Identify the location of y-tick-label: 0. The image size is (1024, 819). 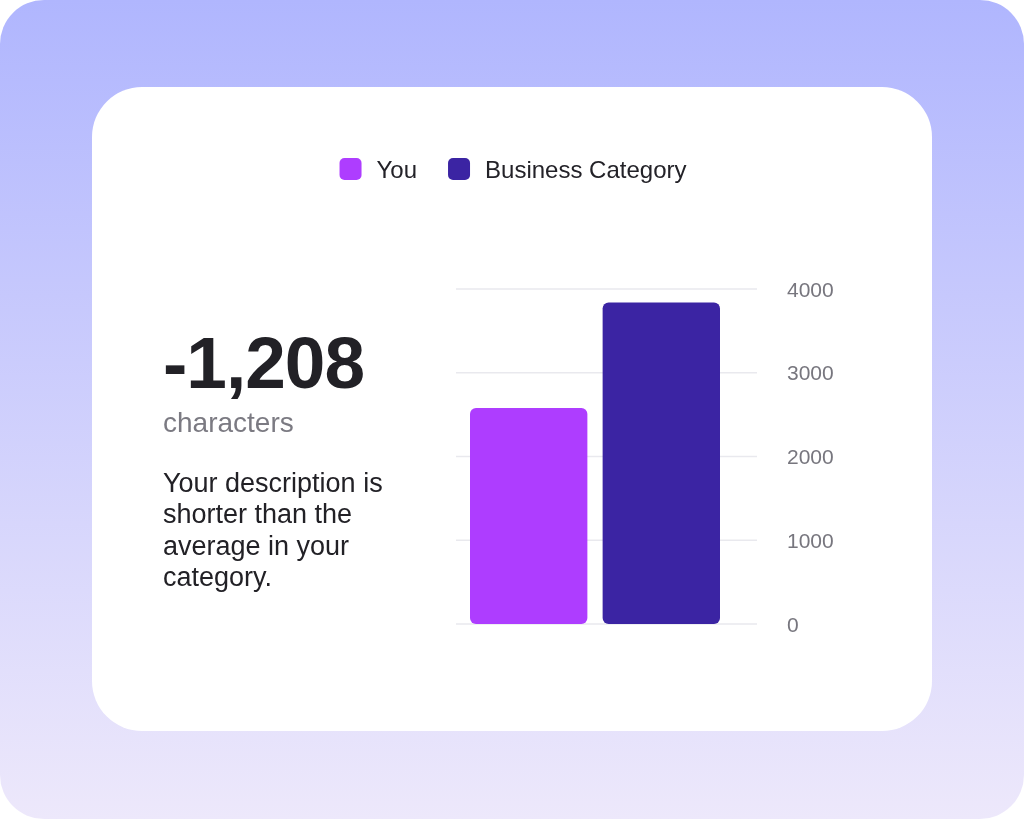
(793, 624).